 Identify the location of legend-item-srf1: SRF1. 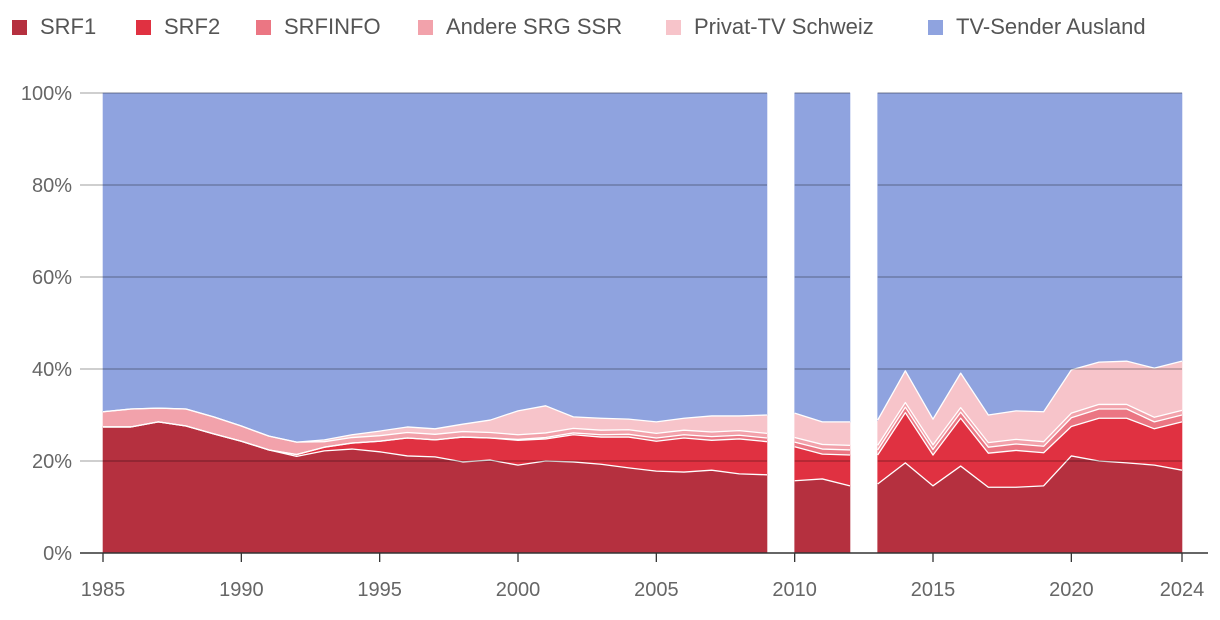
(54, 27).